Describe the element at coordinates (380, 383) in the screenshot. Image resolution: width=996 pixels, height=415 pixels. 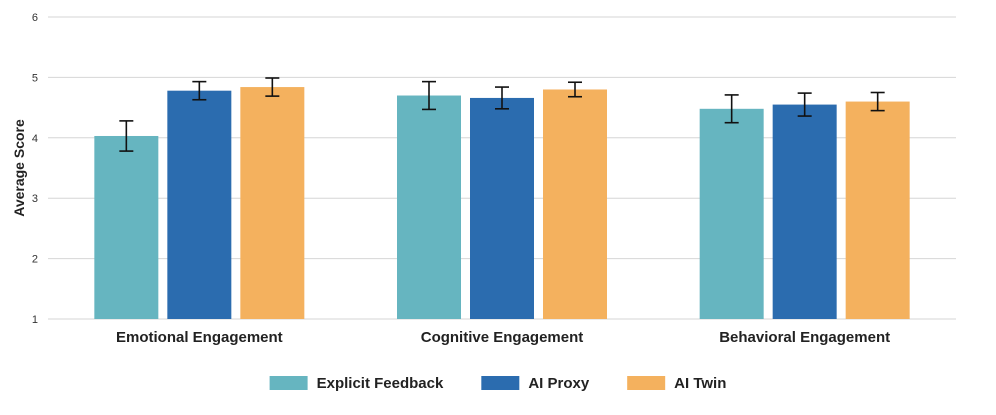
I see `legend-label-explicit-feedback: Explicit Feedback` at that location.